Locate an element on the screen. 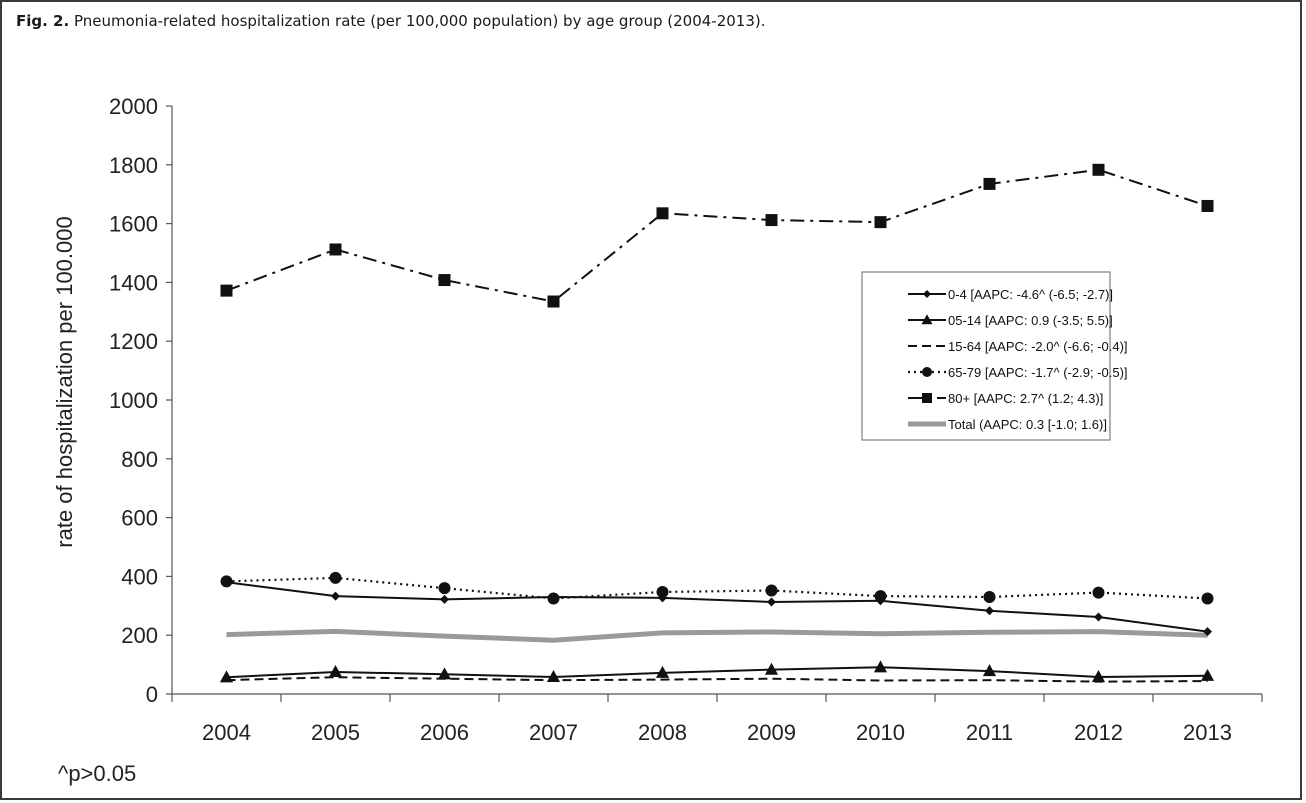 The width and height of the screenshot is (1306, 803). y-tick-label: 200 is located at coordinates (139, 635).